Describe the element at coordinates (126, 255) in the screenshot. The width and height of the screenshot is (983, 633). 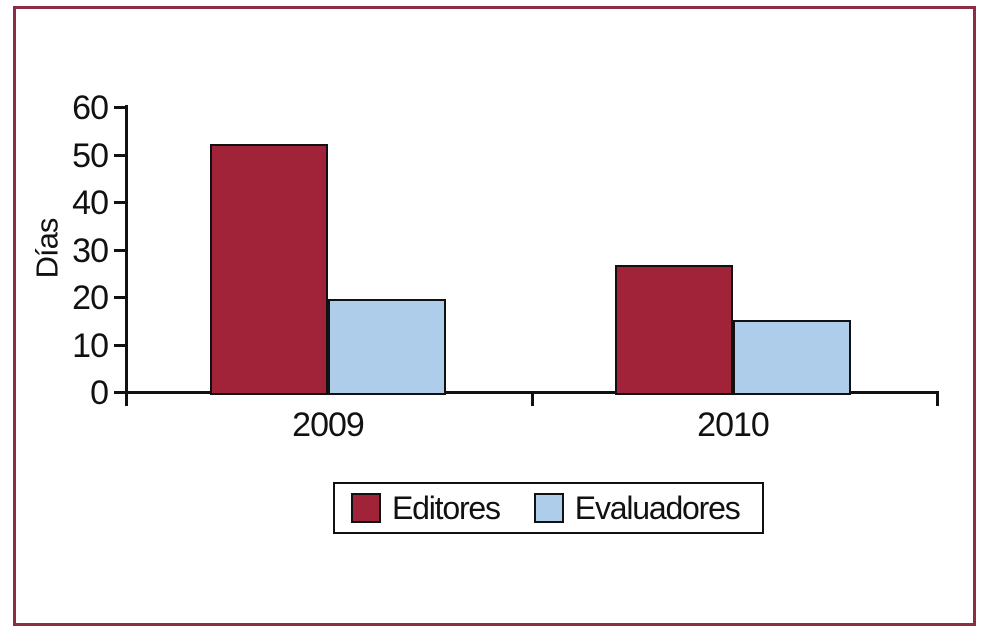
I see `y-axis-line` at that location.